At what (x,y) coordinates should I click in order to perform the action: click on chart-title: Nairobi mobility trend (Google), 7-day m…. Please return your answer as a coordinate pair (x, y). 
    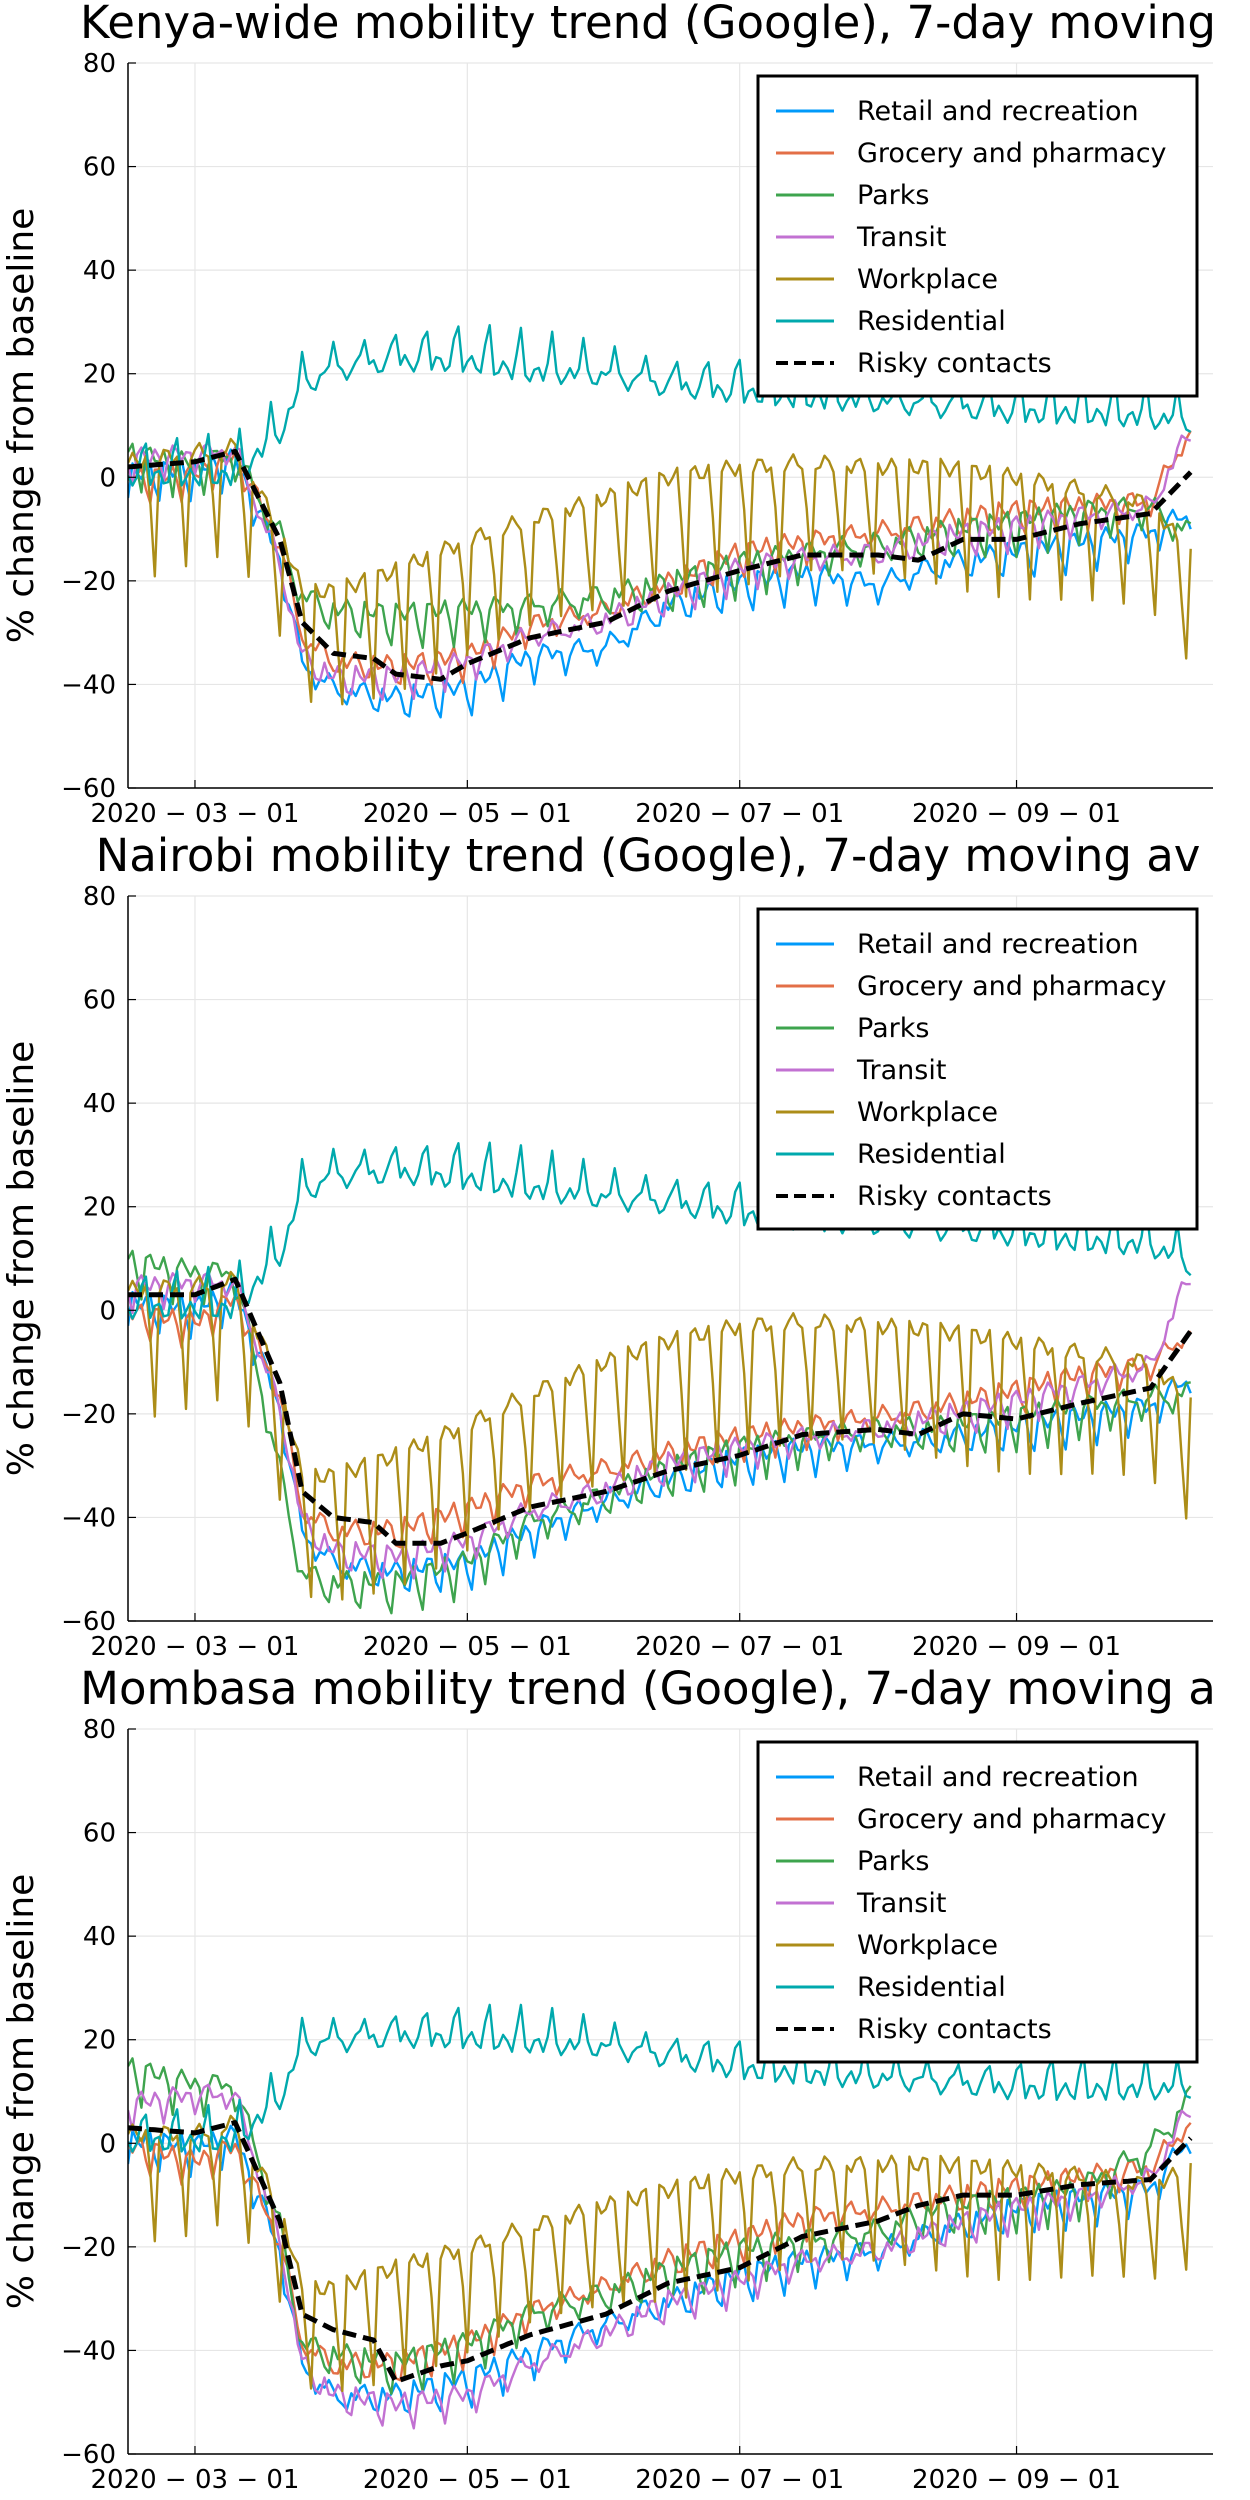
    Looking at the image, I should click on (648, 855).